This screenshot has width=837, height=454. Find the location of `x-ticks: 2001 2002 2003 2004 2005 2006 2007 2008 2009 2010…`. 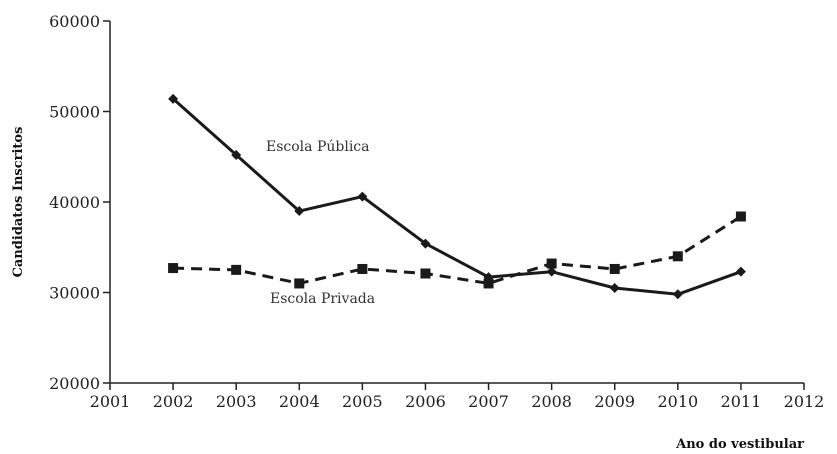

x-ticks: 2001 2002 2003 2004 2005 2006 2007 2008 2009 2010… is located at coordinates (457, 397).